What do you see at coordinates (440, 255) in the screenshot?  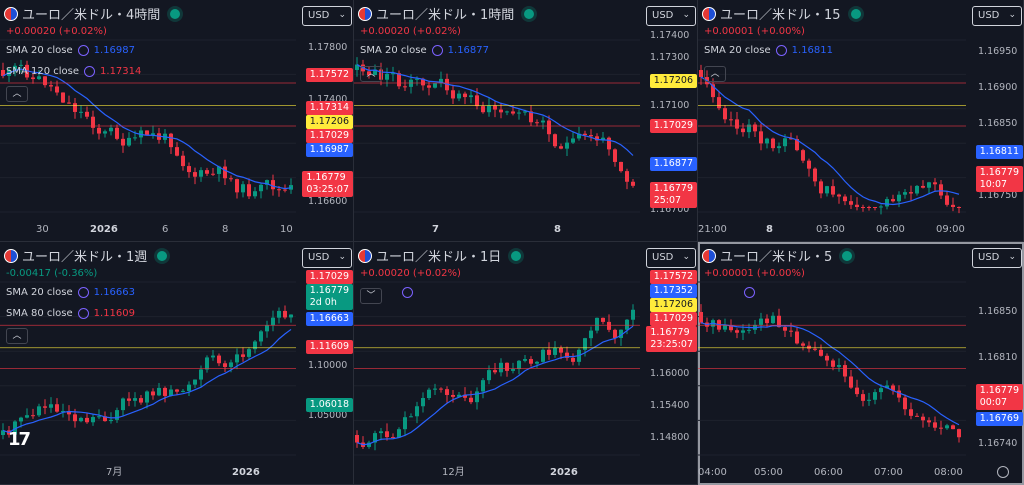 I see `symbol-header: ユーロ／米ドル・1日` at bounding box center [440, 255].